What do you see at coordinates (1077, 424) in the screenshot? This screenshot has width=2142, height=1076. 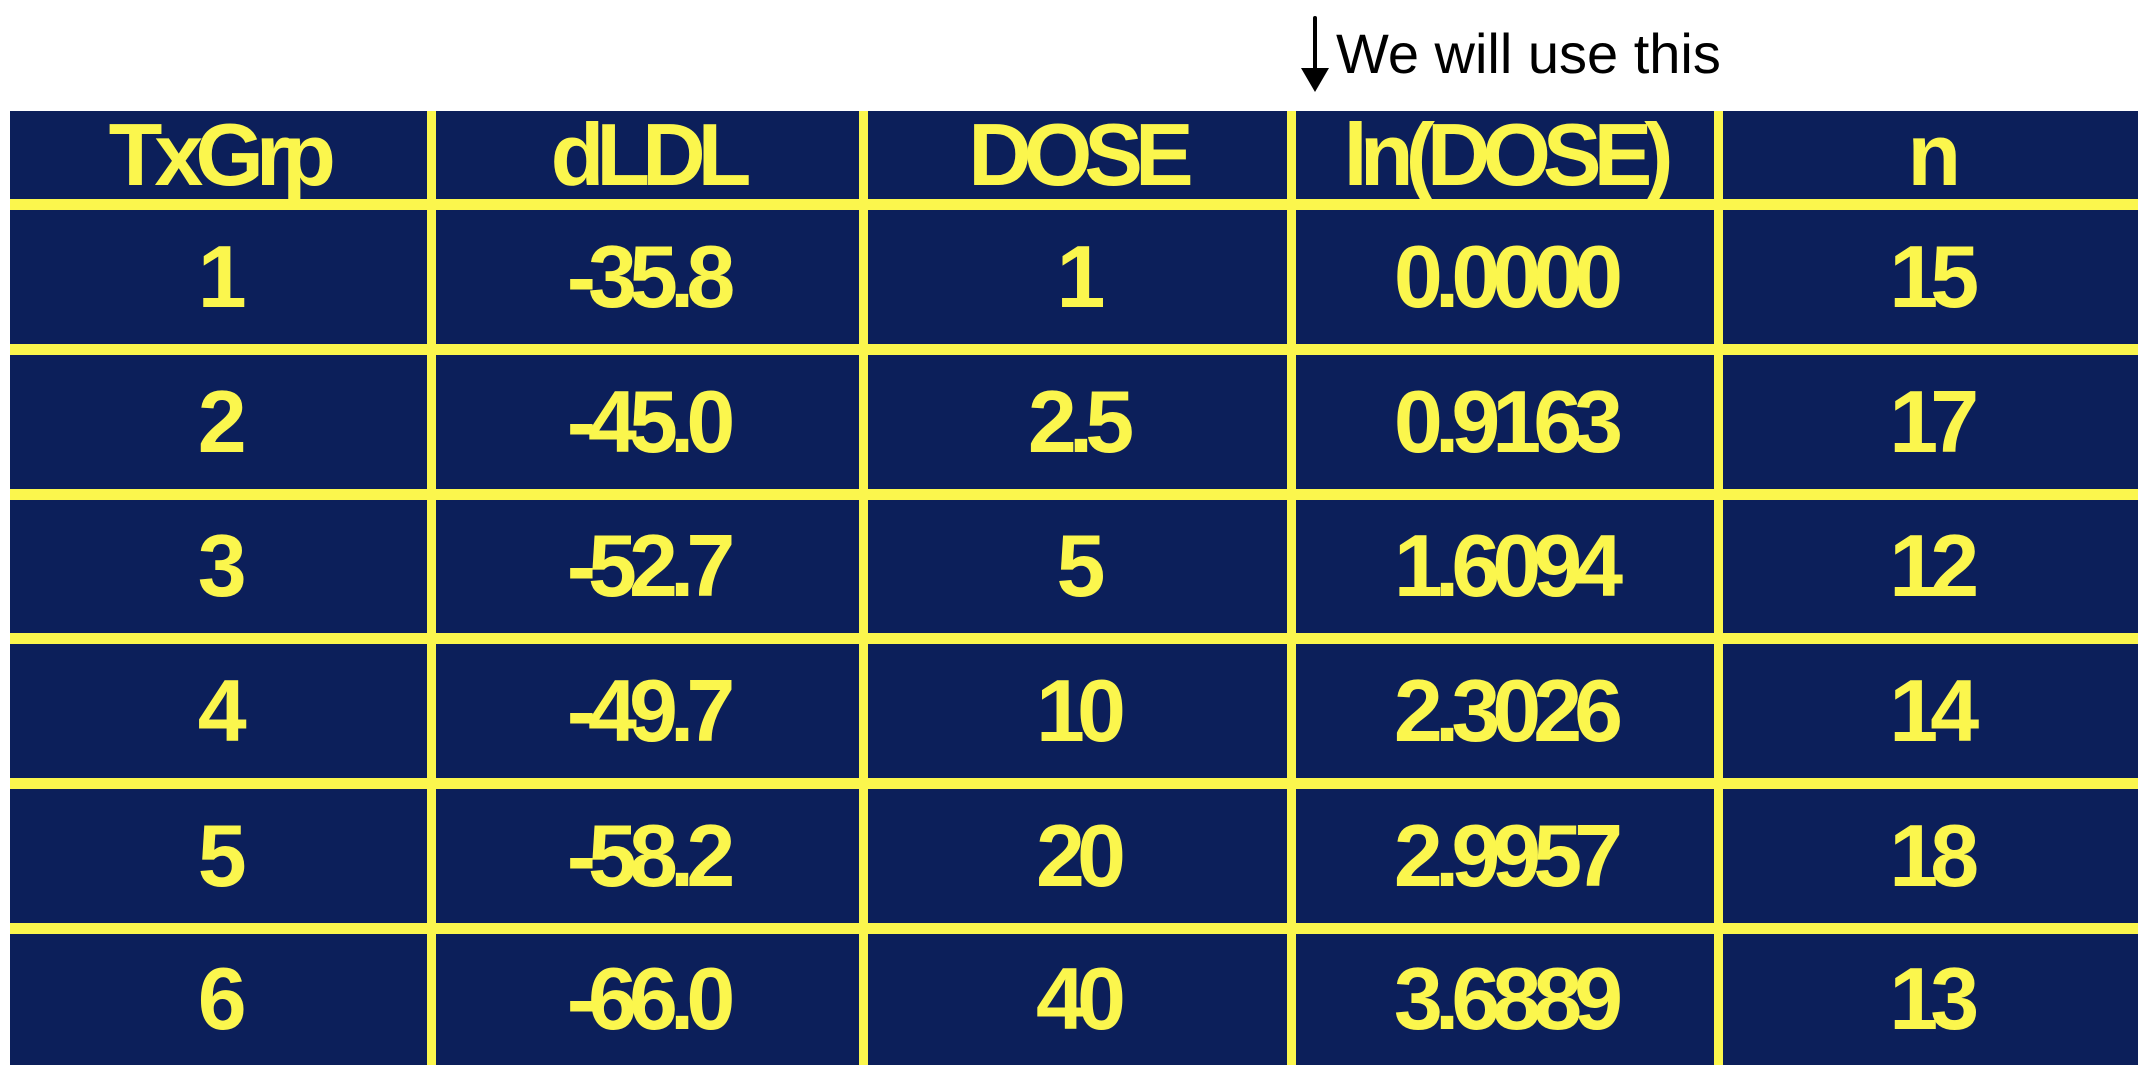 I see `table-cell-dose: 2.5` at bounding box center [1077, 424].